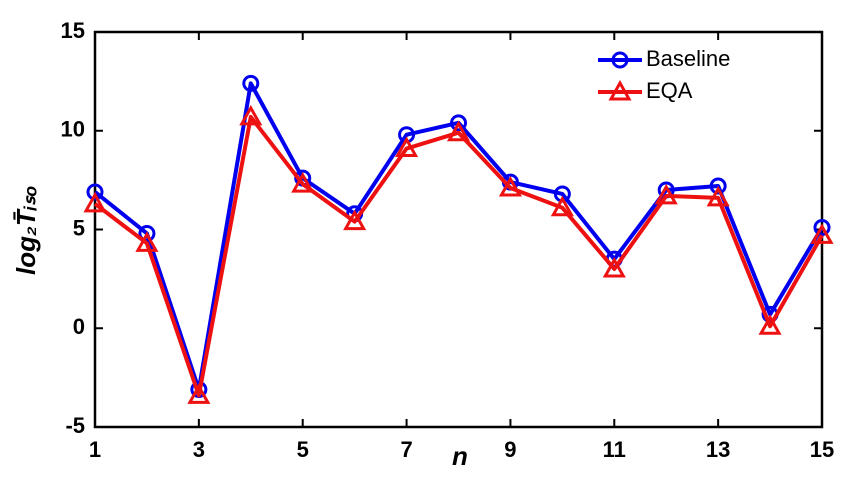  I want to click on x-tick-label: 11, so click(614, 449).